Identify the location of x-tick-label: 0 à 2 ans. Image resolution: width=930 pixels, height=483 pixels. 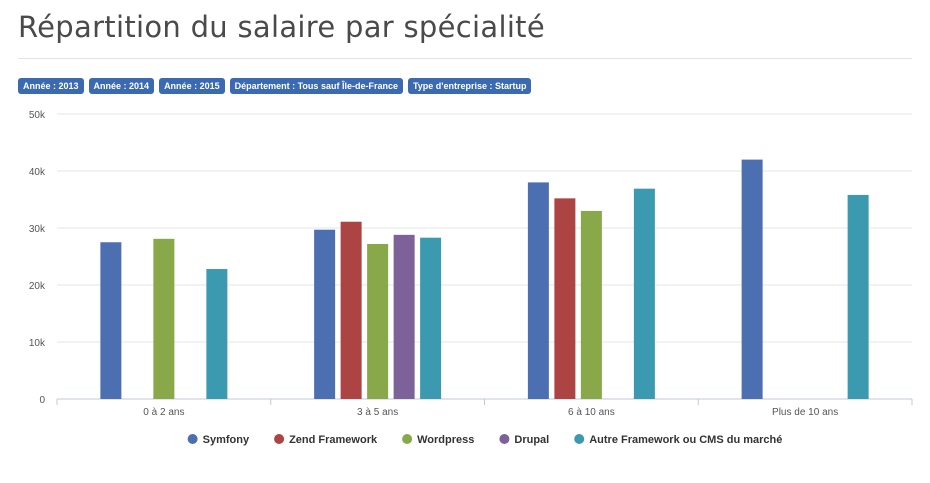
(163, 412).